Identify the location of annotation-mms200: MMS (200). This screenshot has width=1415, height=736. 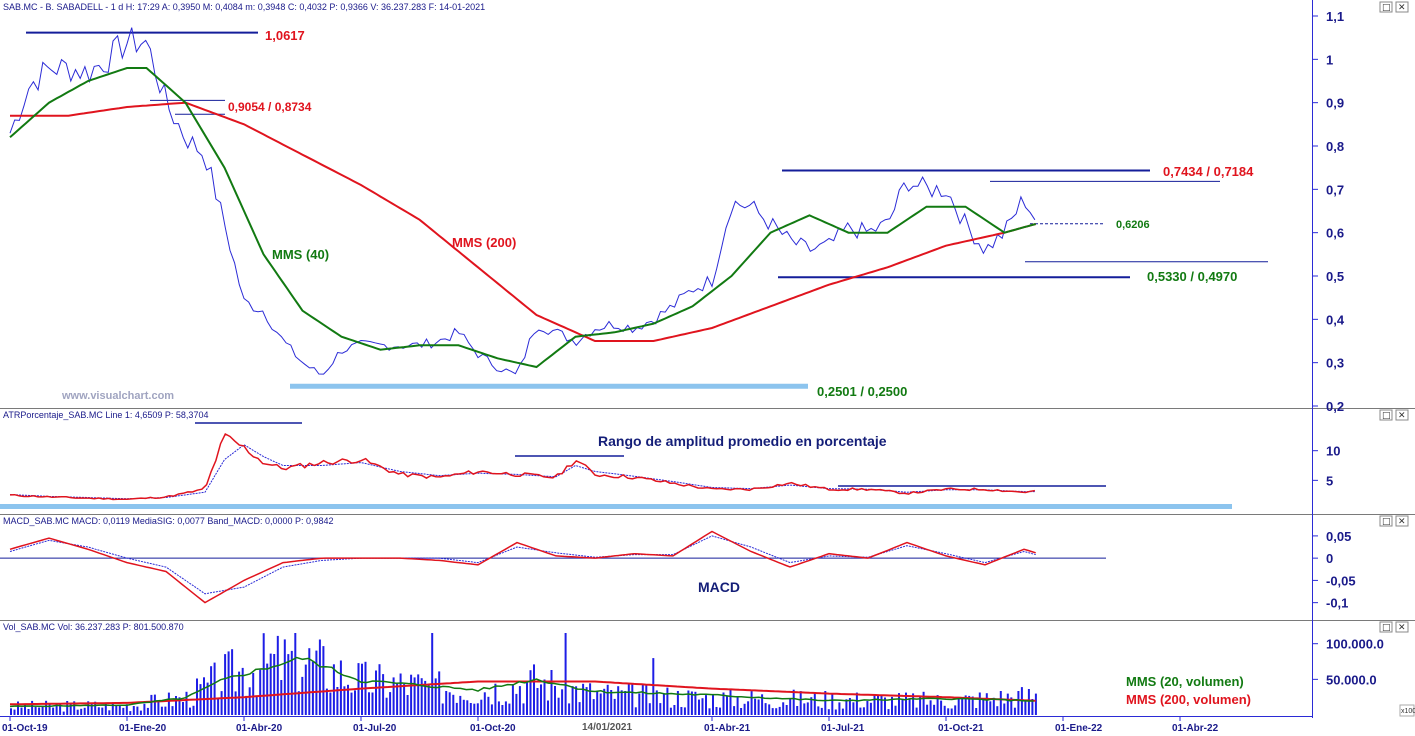
(484, 242).